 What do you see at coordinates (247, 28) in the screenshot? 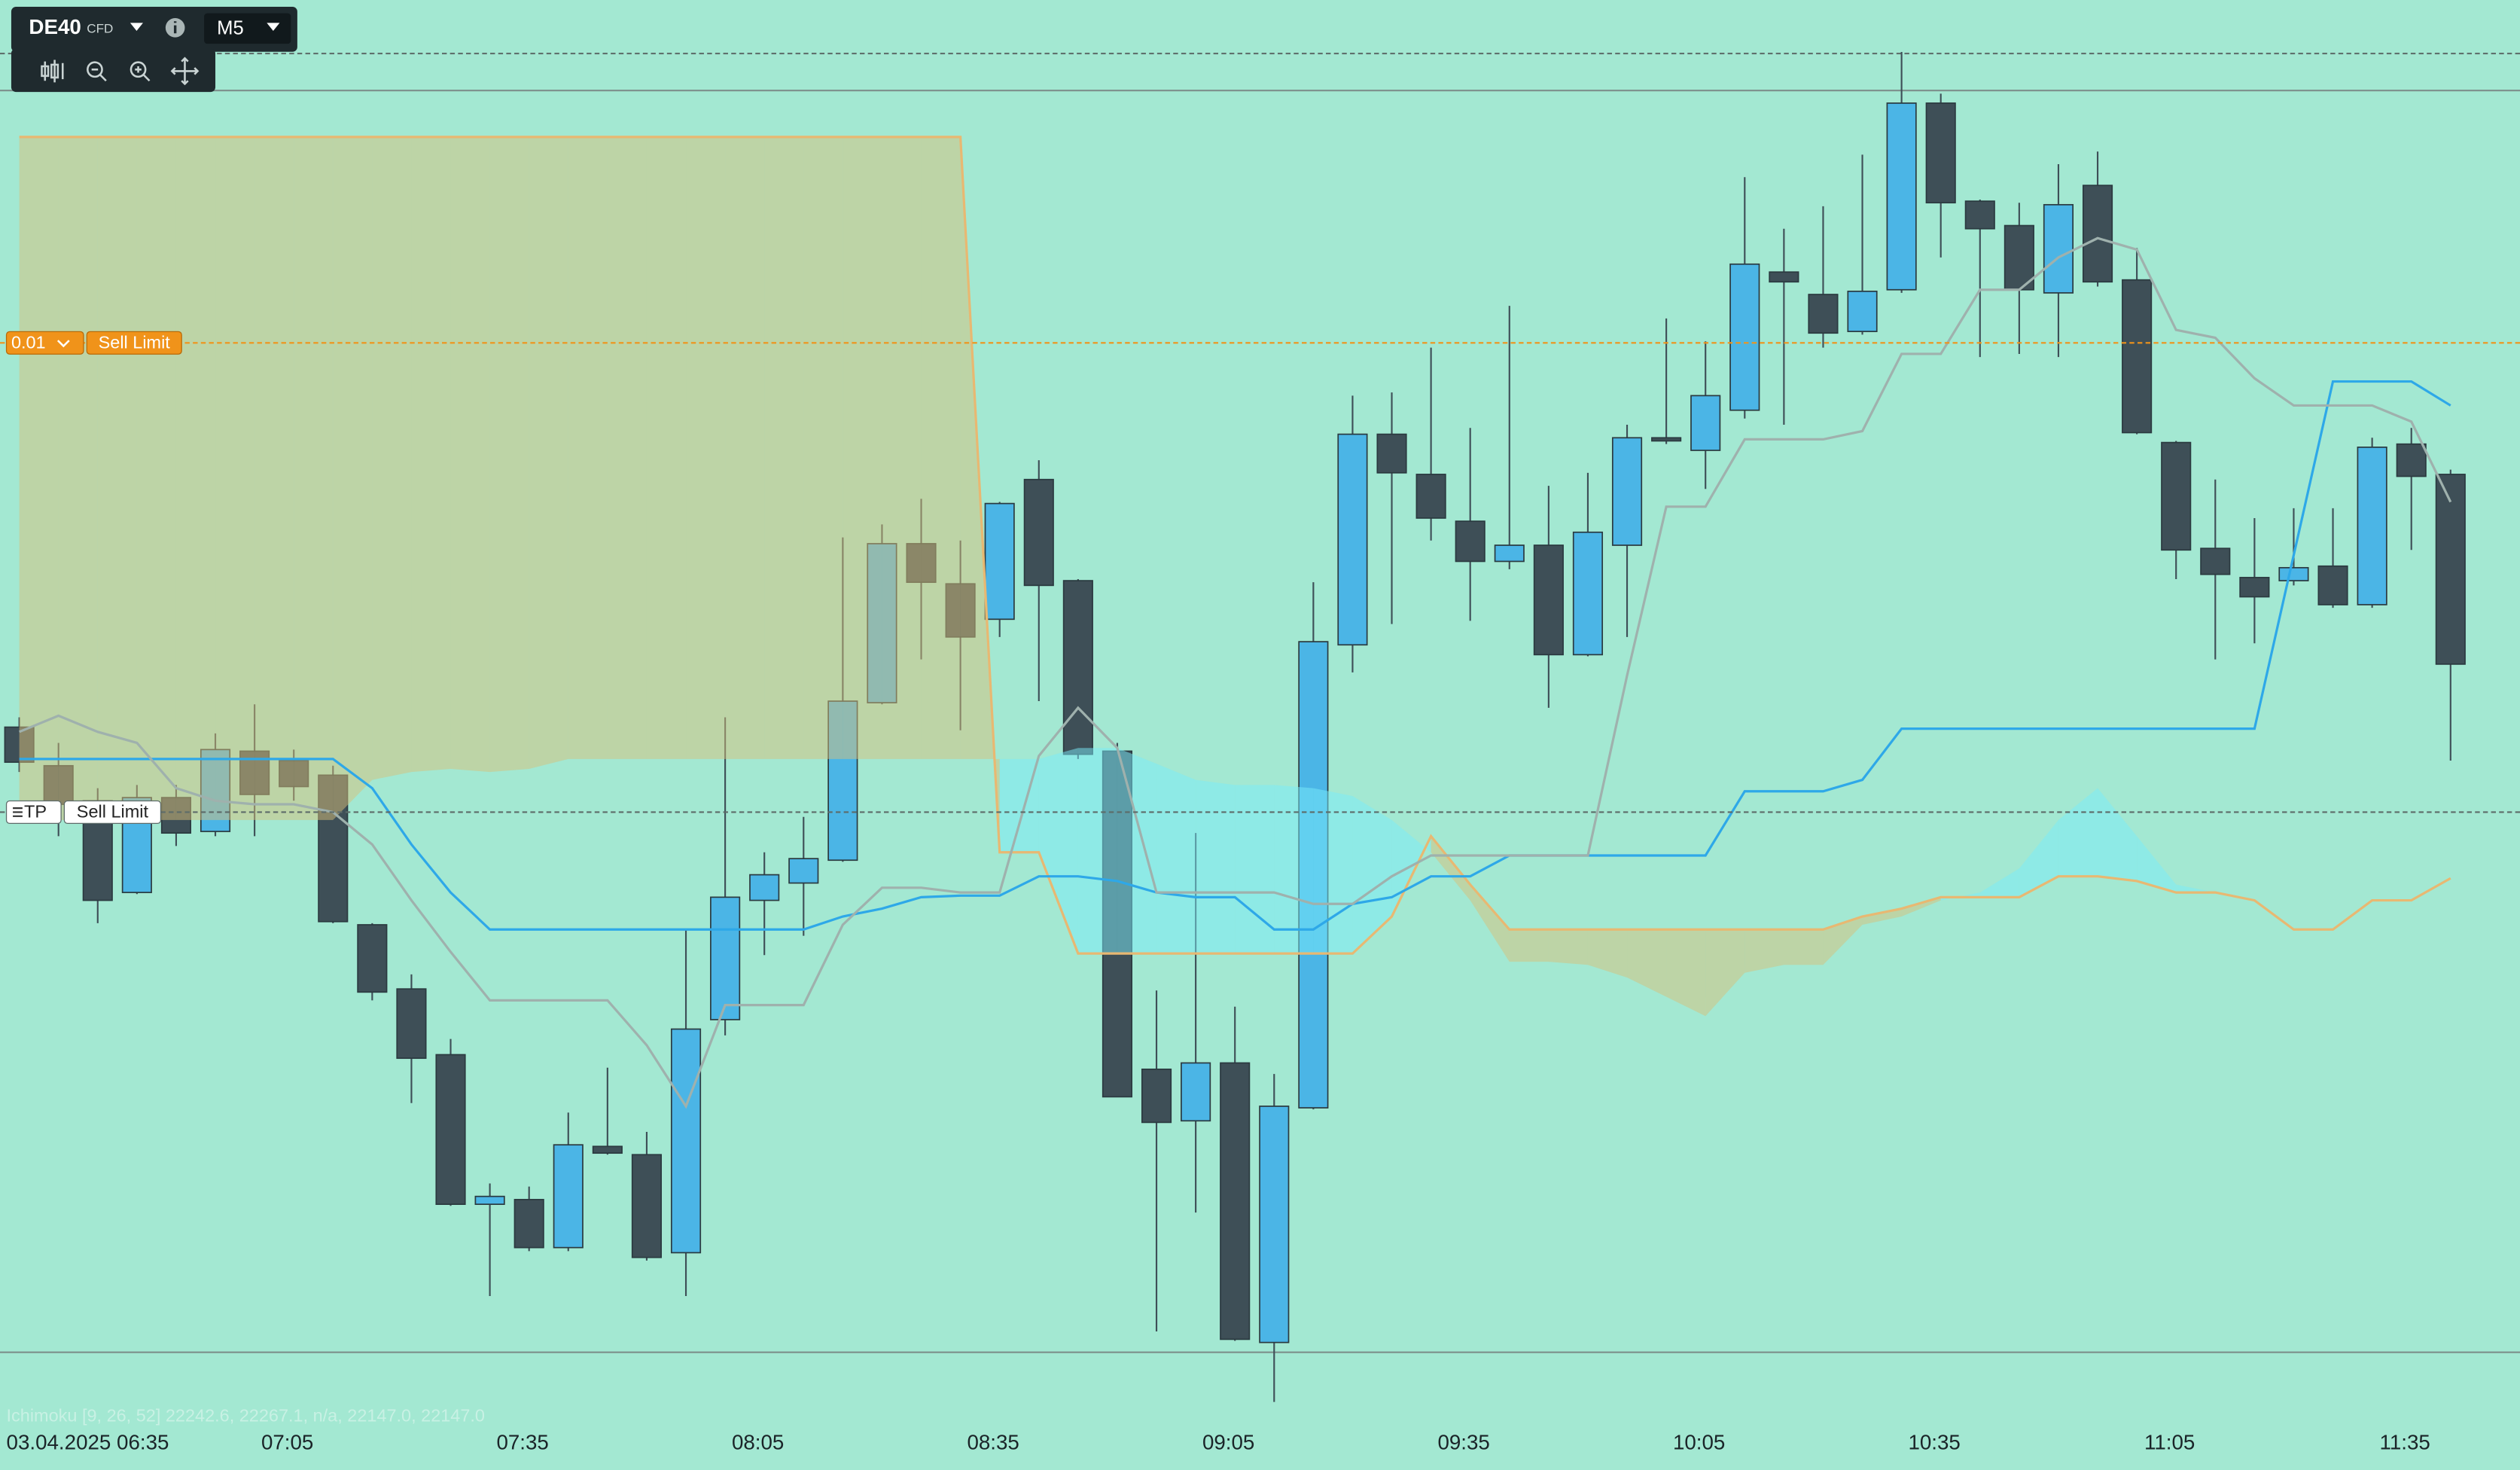
I see `timeframe-box` at bounding box center [247, 28].